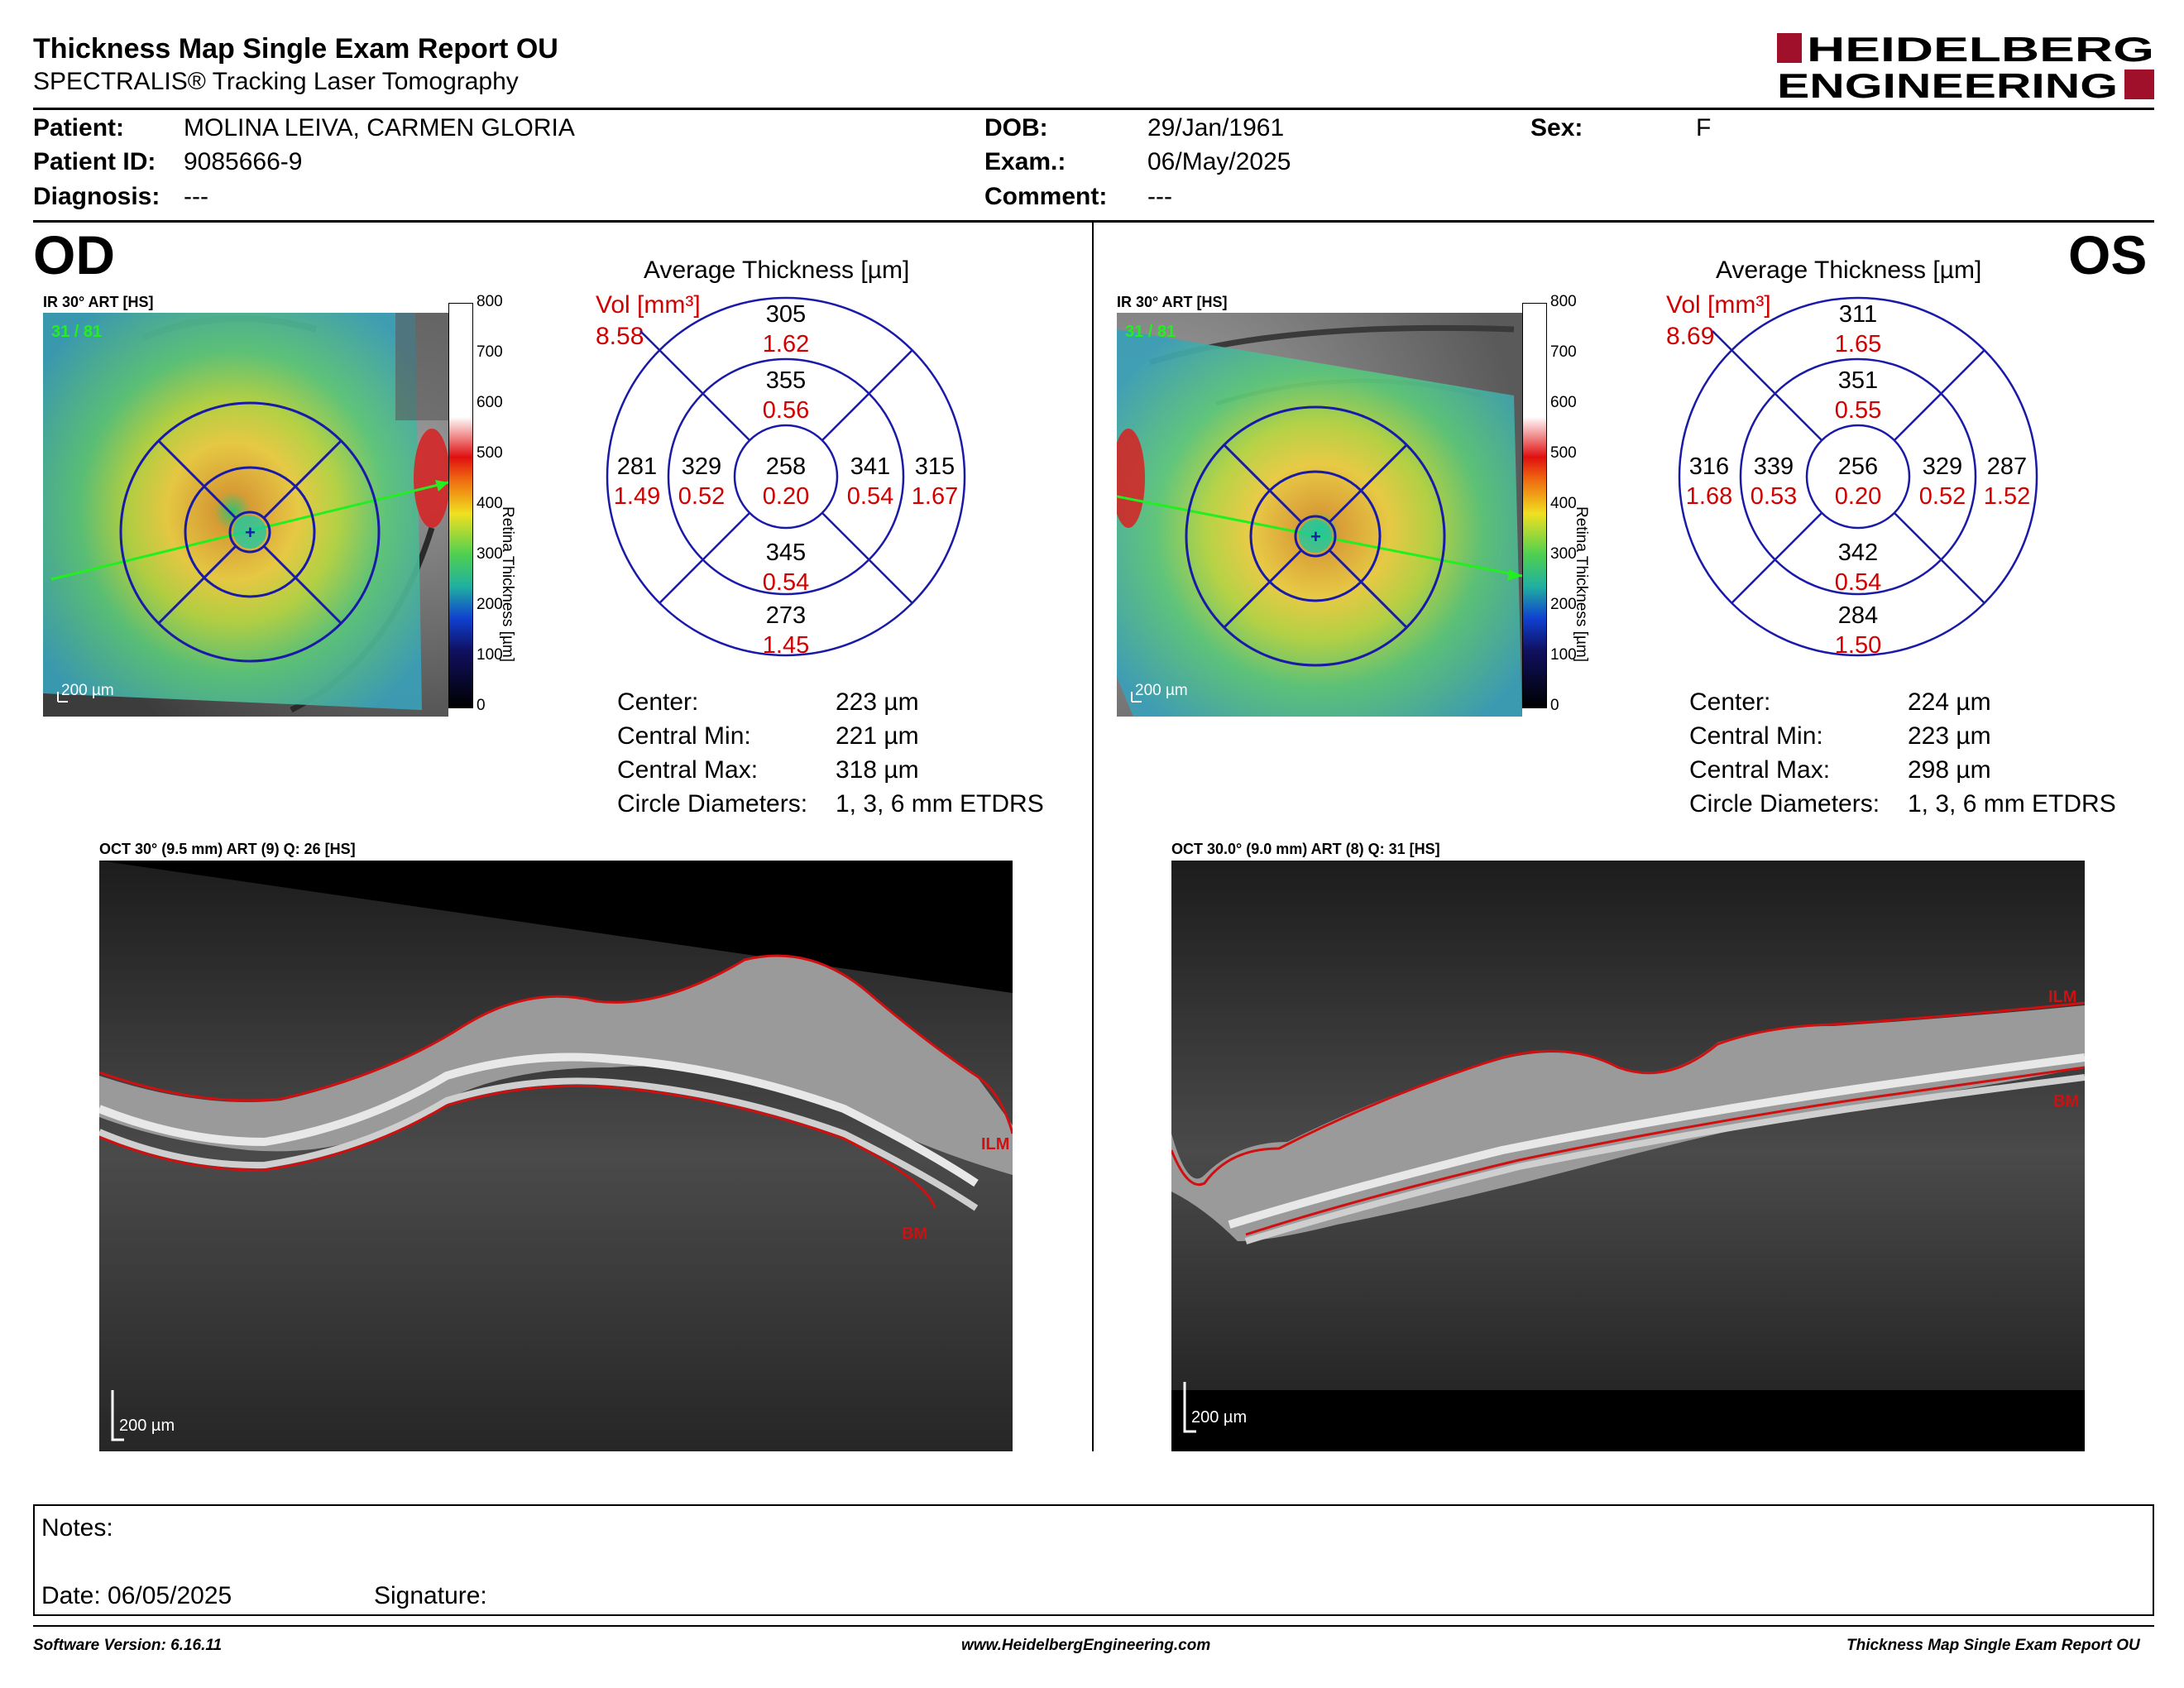  What do you see at coordinates (1628, 1156) in the screenshot?
I see `os-oct-scan: ILM BM 200 µm` at bounding box center [1628, 1156].